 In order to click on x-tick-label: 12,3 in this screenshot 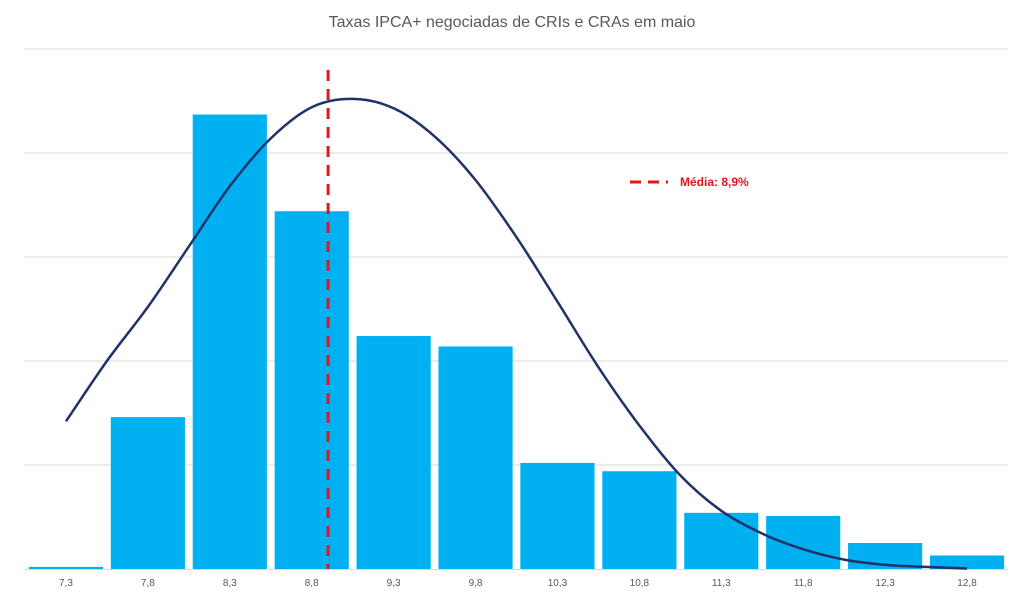, I will do `click(885, 583)`.